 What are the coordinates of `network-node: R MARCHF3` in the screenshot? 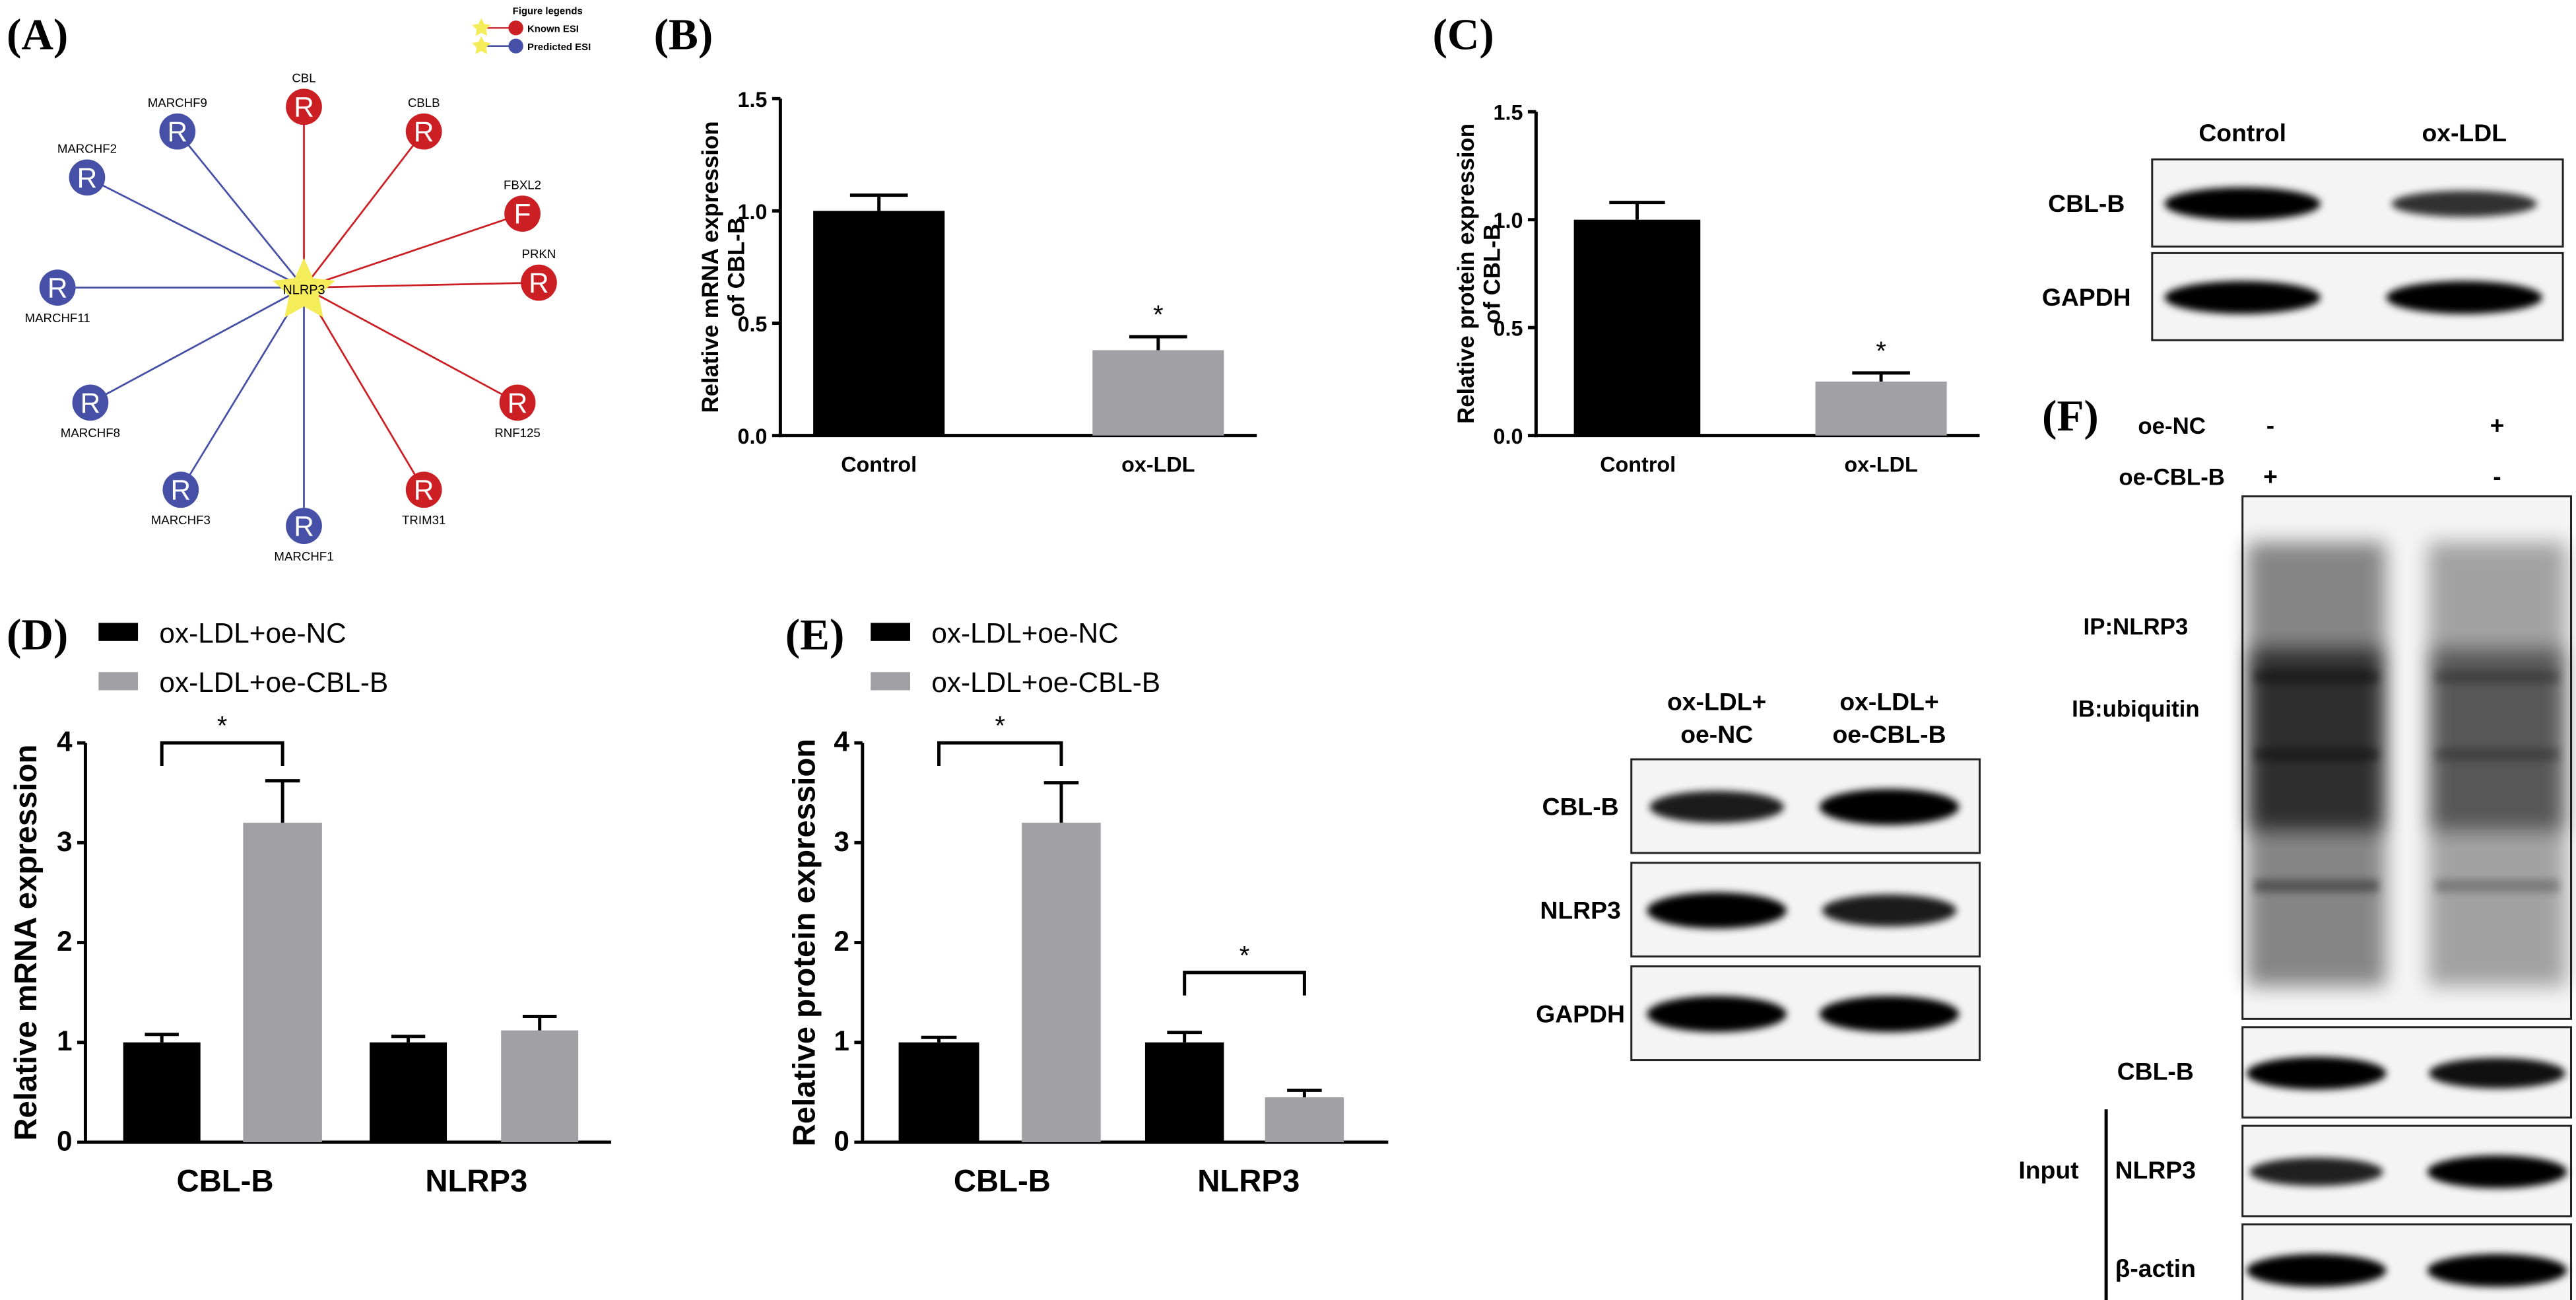 It's located at (181, 499).